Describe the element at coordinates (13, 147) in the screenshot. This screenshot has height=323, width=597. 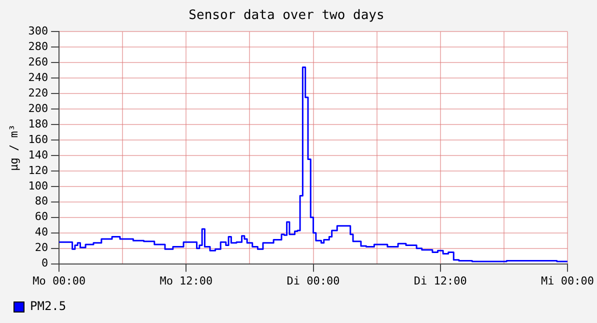
I see `y-axis-title: µg / m³` at that location.